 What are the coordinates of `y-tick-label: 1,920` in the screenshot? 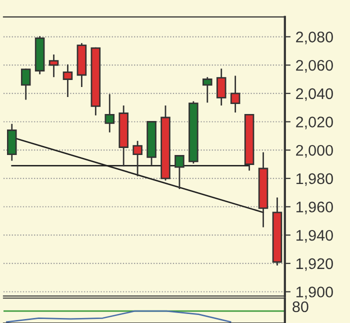 It's located at (314, 264).